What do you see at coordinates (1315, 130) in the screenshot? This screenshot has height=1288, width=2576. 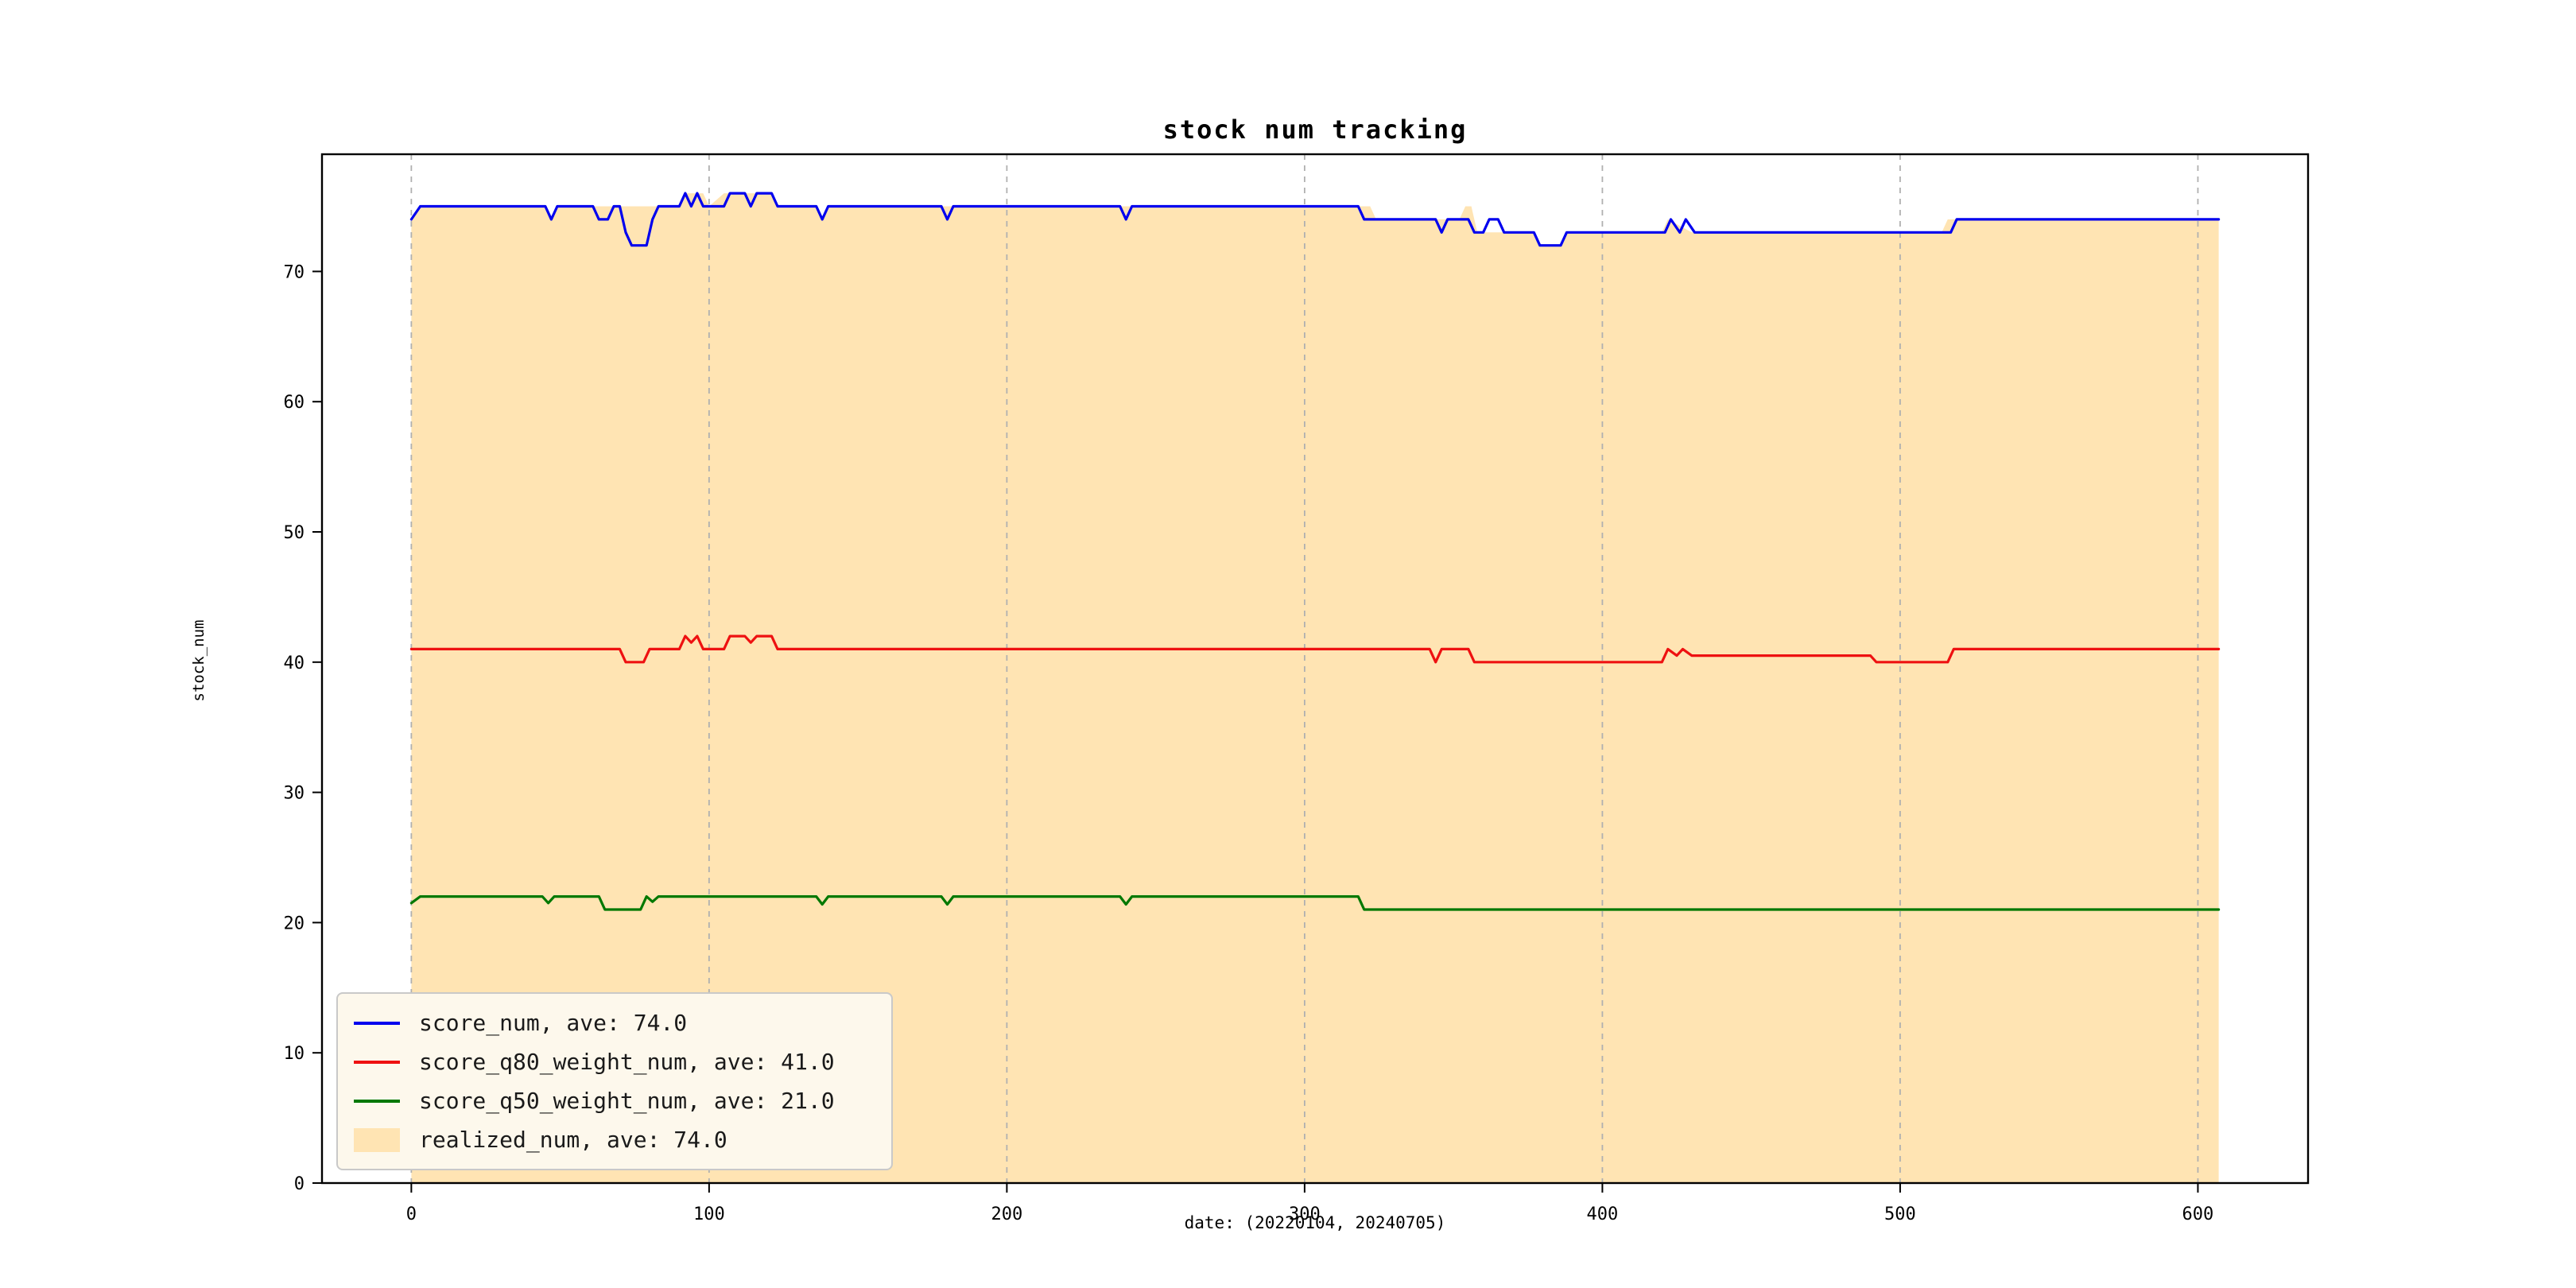 I see `chart-title: stock num tracking` at bounding box center [1315, 130].